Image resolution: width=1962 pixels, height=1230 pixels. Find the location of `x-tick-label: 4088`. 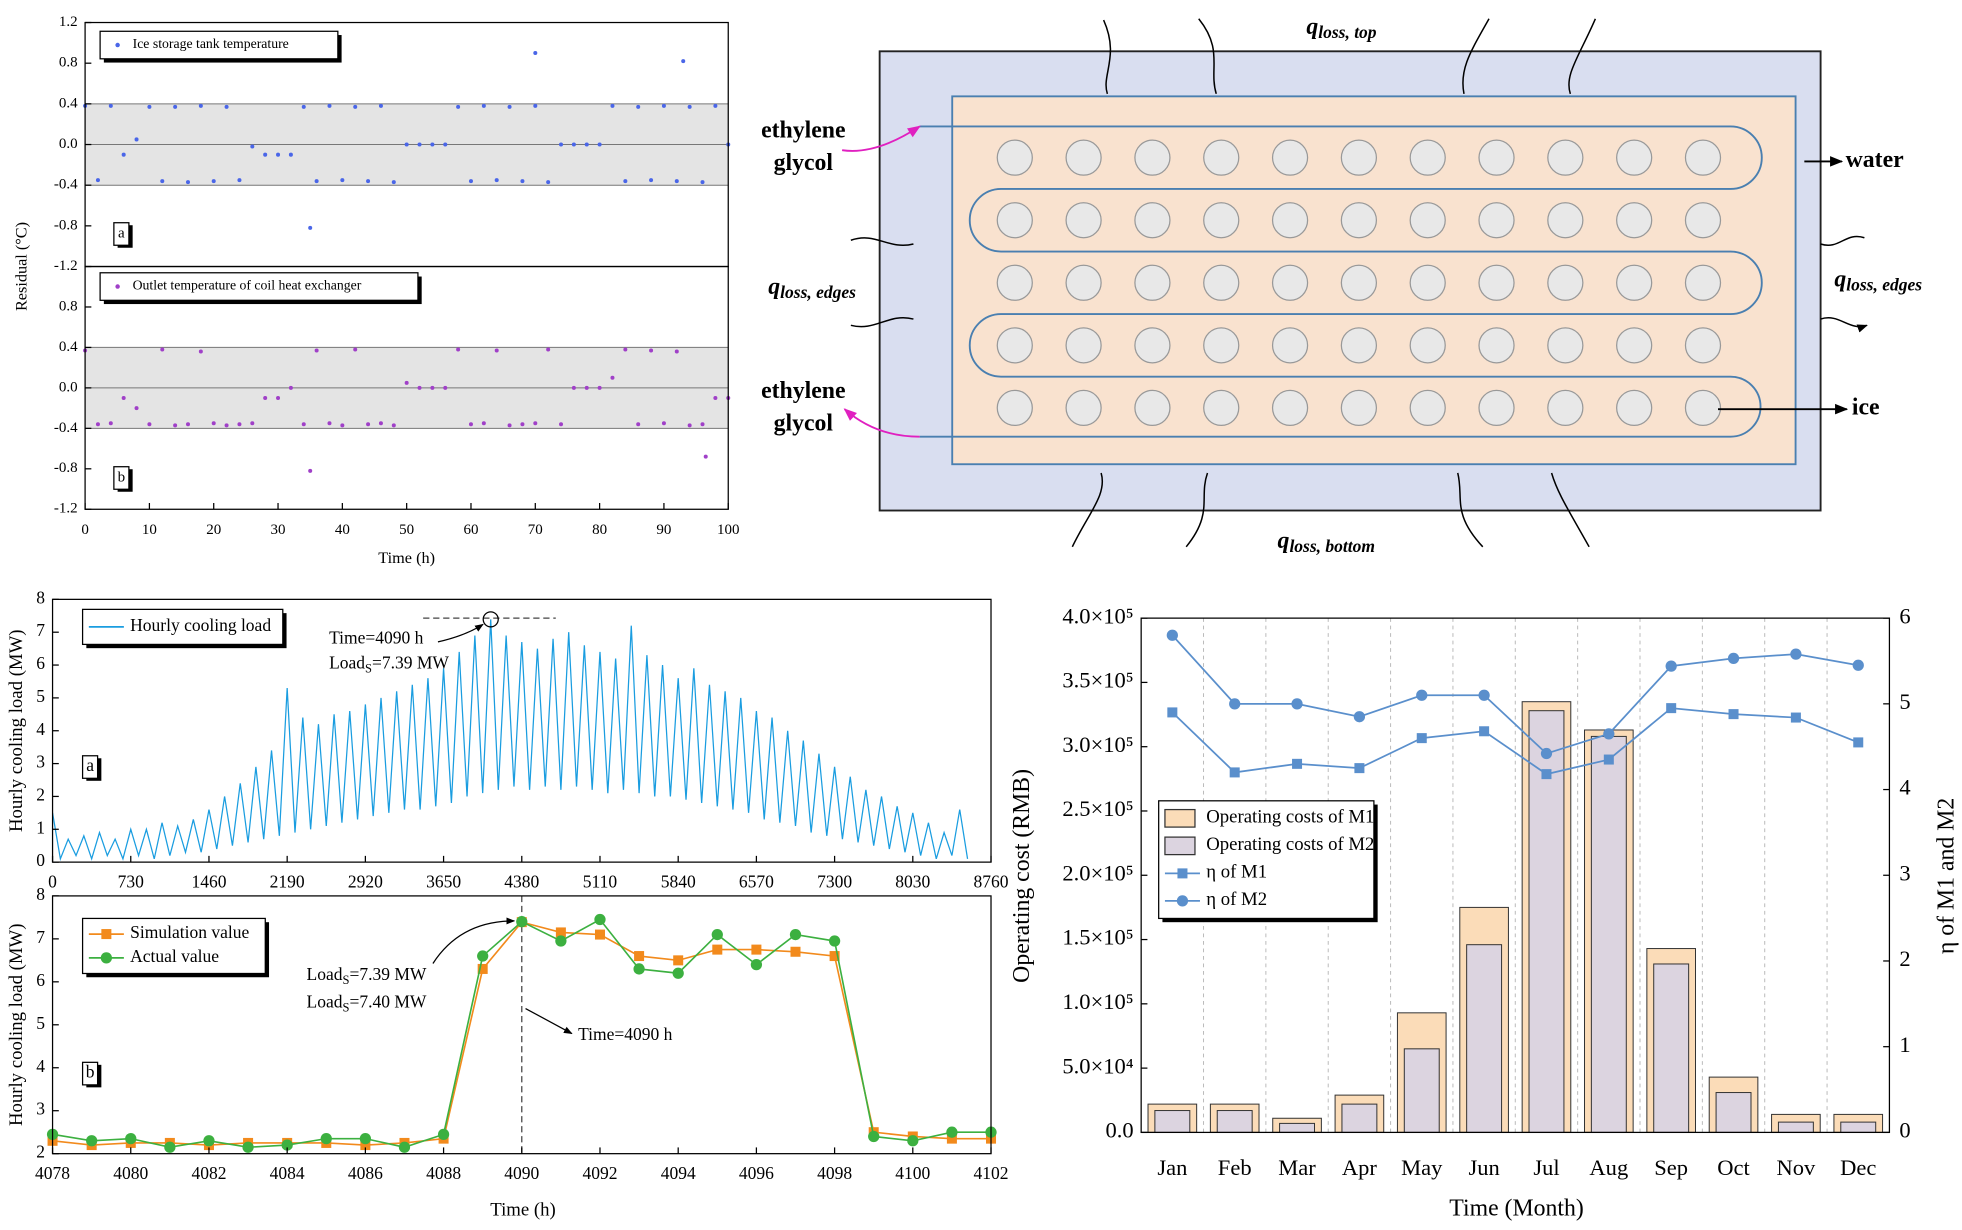

x-tick-label: 4088 is located at coordinates (443, 1173).